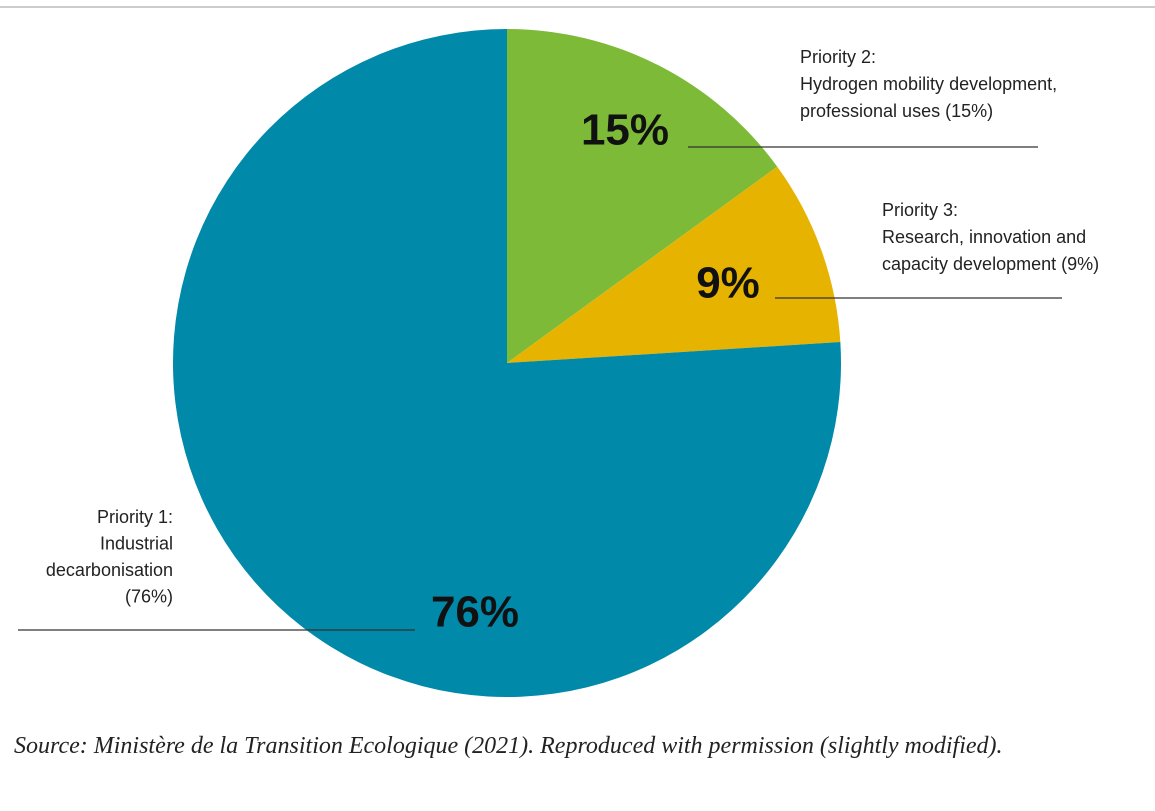 Image resolution: width=1155 pixels, height=811 pixels. Describe the element at coordinates (136, 543) in the screenshot. I see `category-label: Industrial` at that location.